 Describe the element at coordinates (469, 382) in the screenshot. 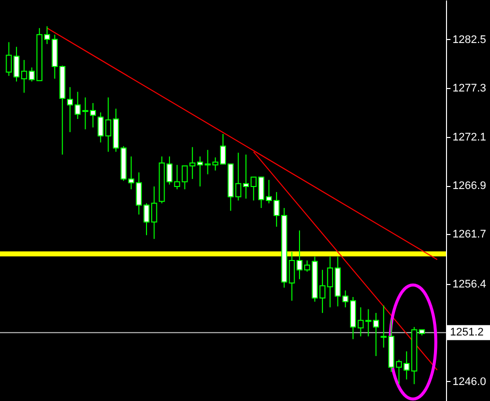

I see `y-tick-label: 1246.0` at that location.